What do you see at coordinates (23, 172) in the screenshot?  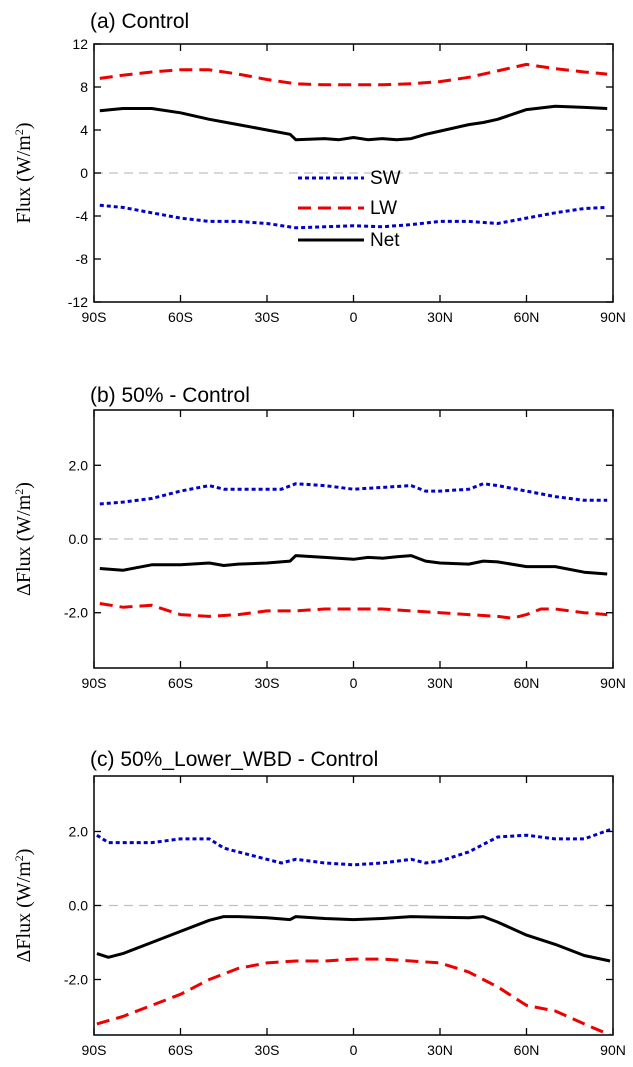 I see `y-axis-label: Flux (W/m2)` at bounding box center [23, 172].